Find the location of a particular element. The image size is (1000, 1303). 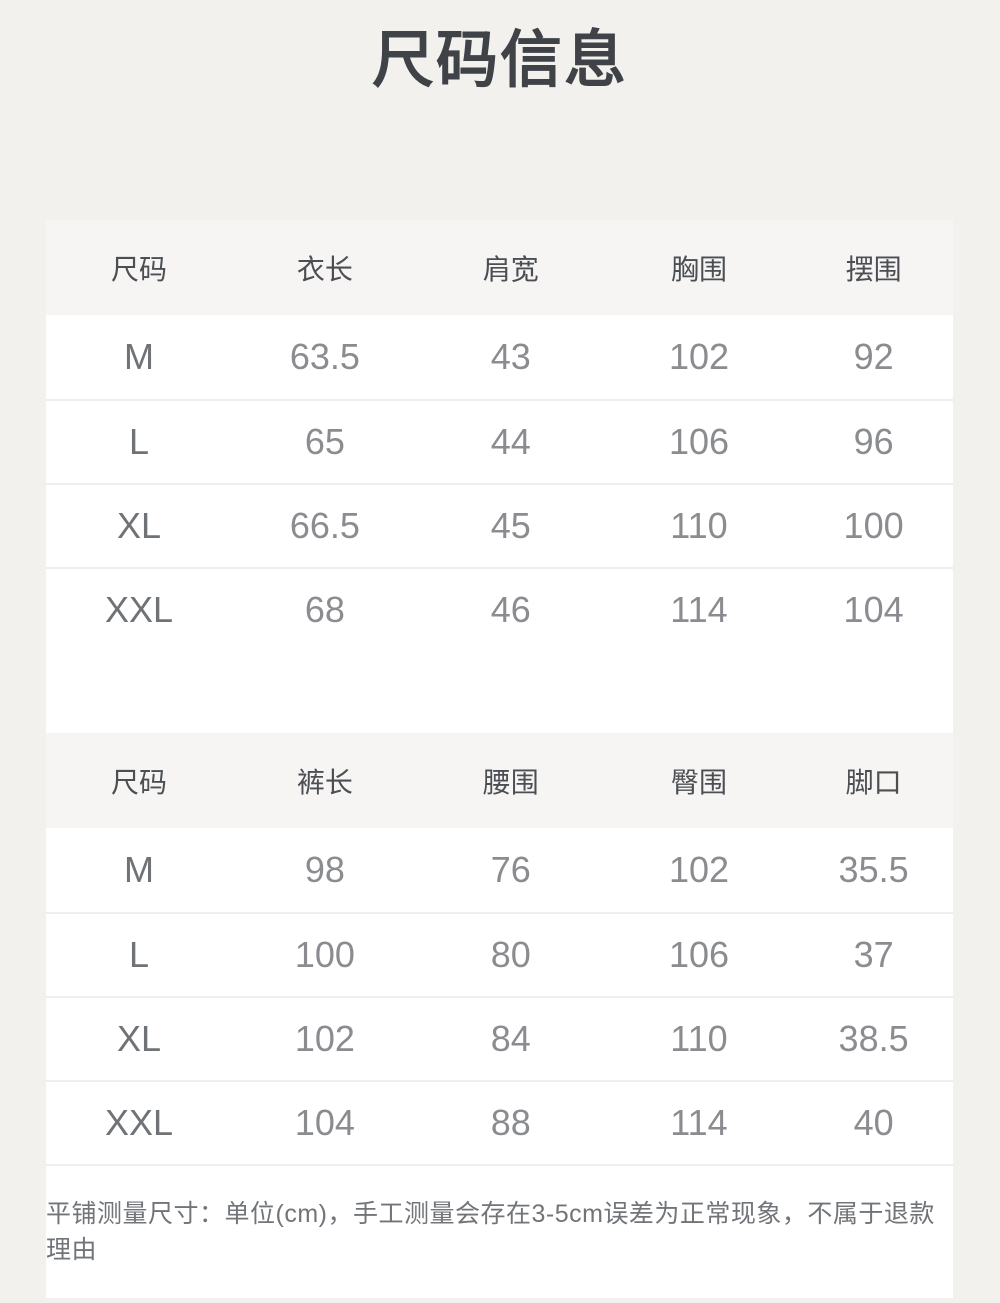

measurement-value: 98 is located at coordinates (324, 869).